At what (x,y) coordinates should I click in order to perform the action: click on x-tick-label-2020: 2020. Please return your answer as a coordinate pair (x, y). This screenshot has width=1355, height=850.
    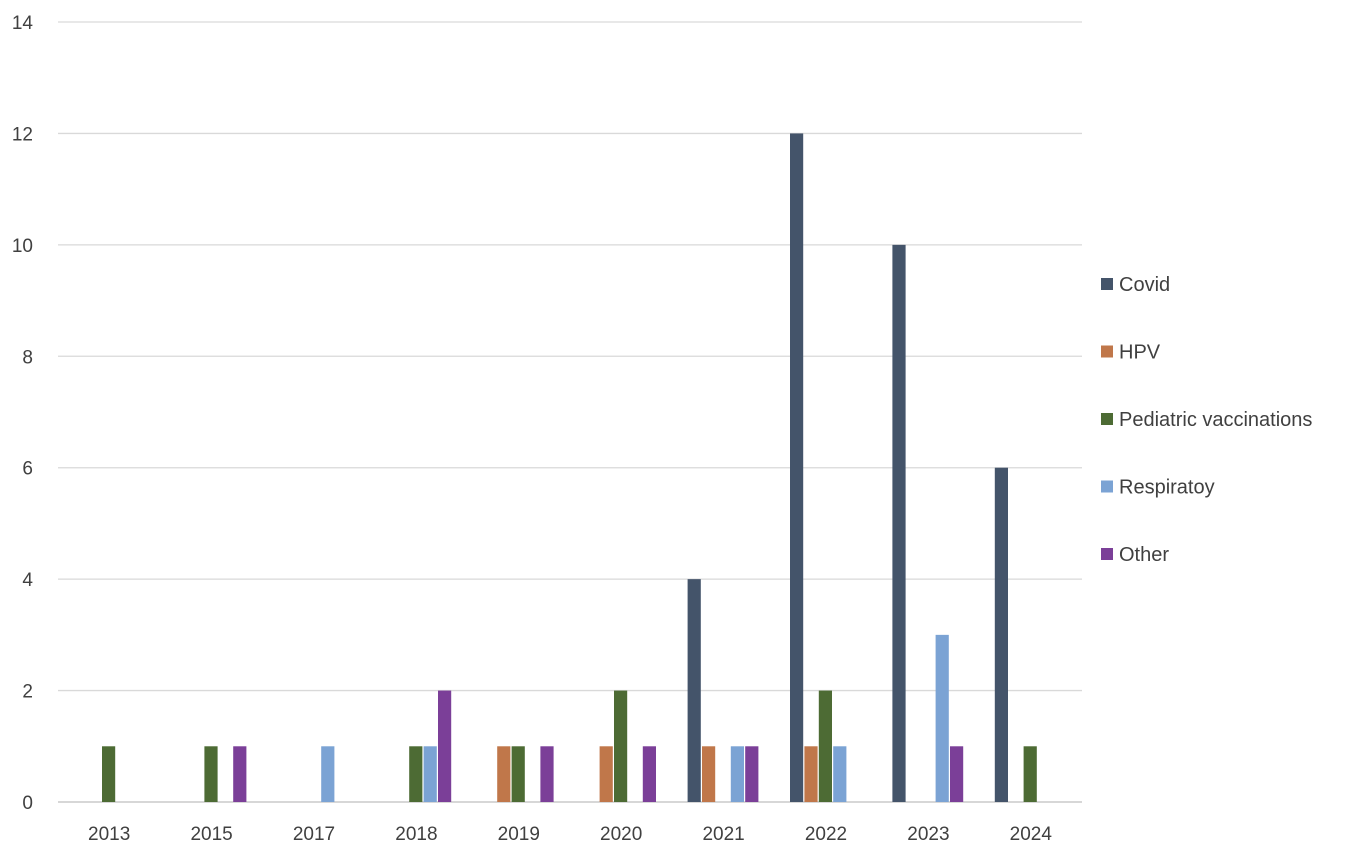
    Looking at the image, I should click on (621, 834).